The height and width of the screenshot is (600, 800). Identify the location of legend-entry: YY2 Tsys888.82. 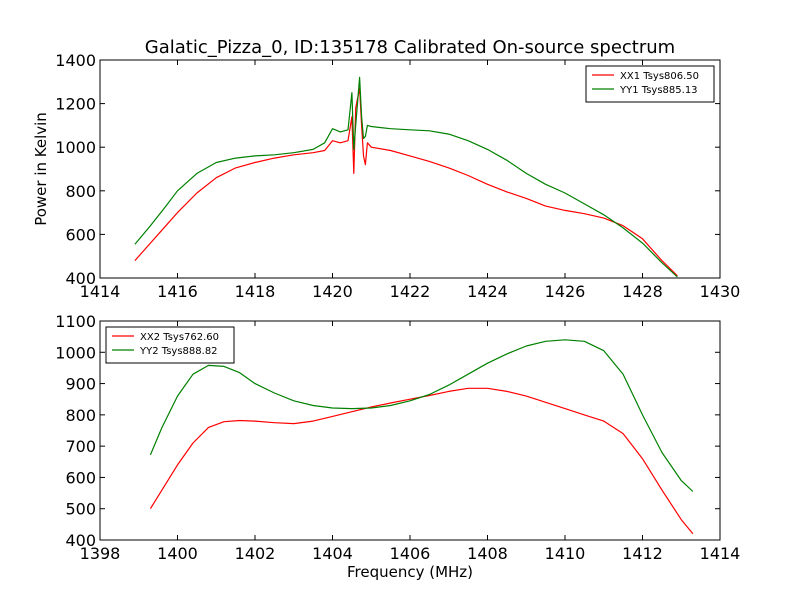
(178, 351).